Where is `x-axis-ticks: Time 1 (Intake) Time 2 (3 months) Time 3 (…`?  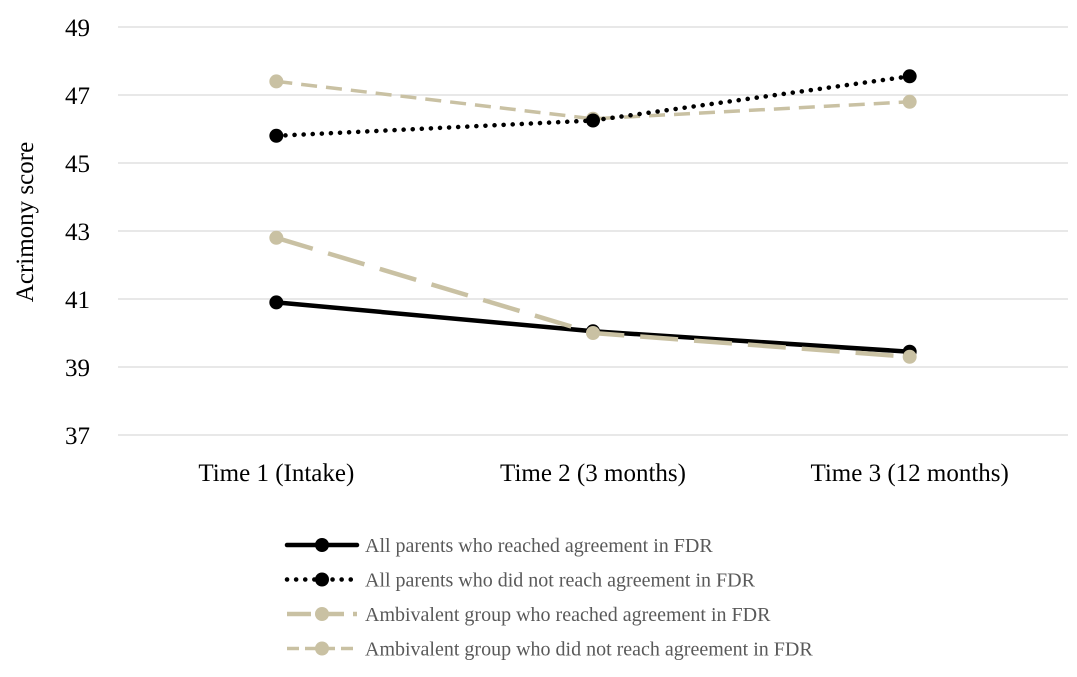
x-axis-ticks: Time 1 (Intake) Time 2 (3 months) Time 3 (… is located at coordinates (603, 473).